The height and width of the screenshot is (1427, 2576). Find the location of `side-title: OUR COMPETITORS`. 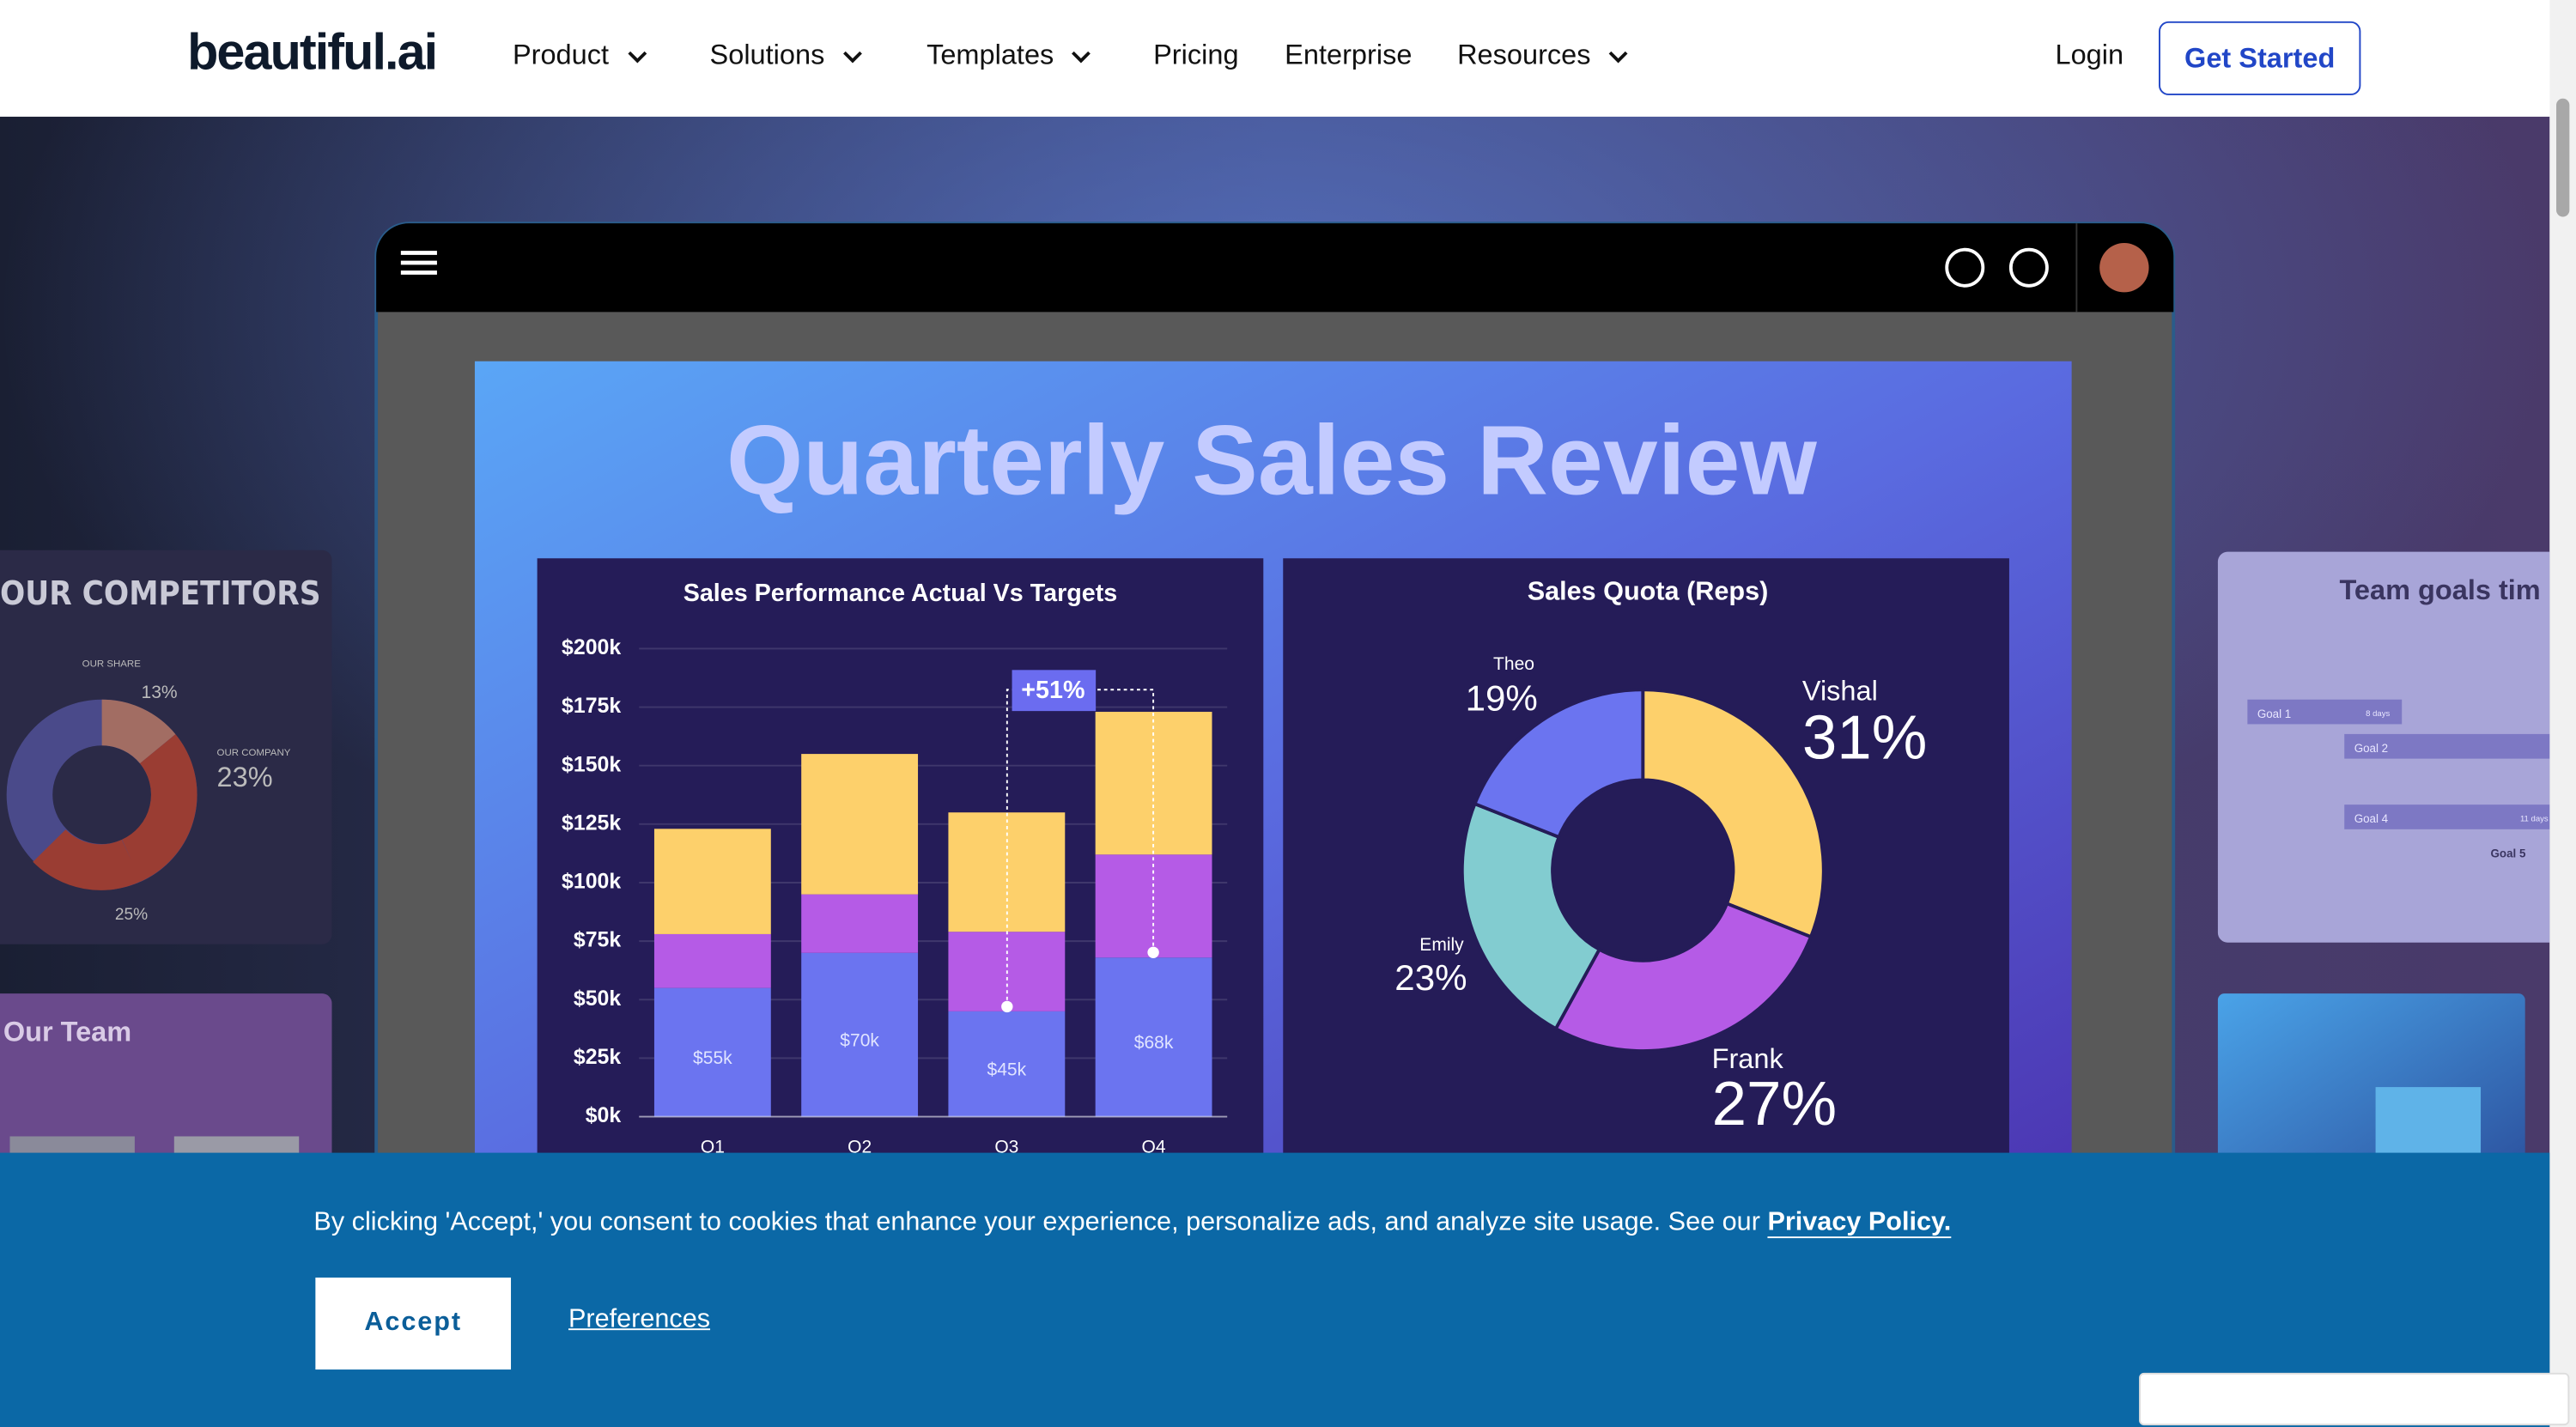

side-title: OUR COMPETITORS is located at coordinates (160, 593).